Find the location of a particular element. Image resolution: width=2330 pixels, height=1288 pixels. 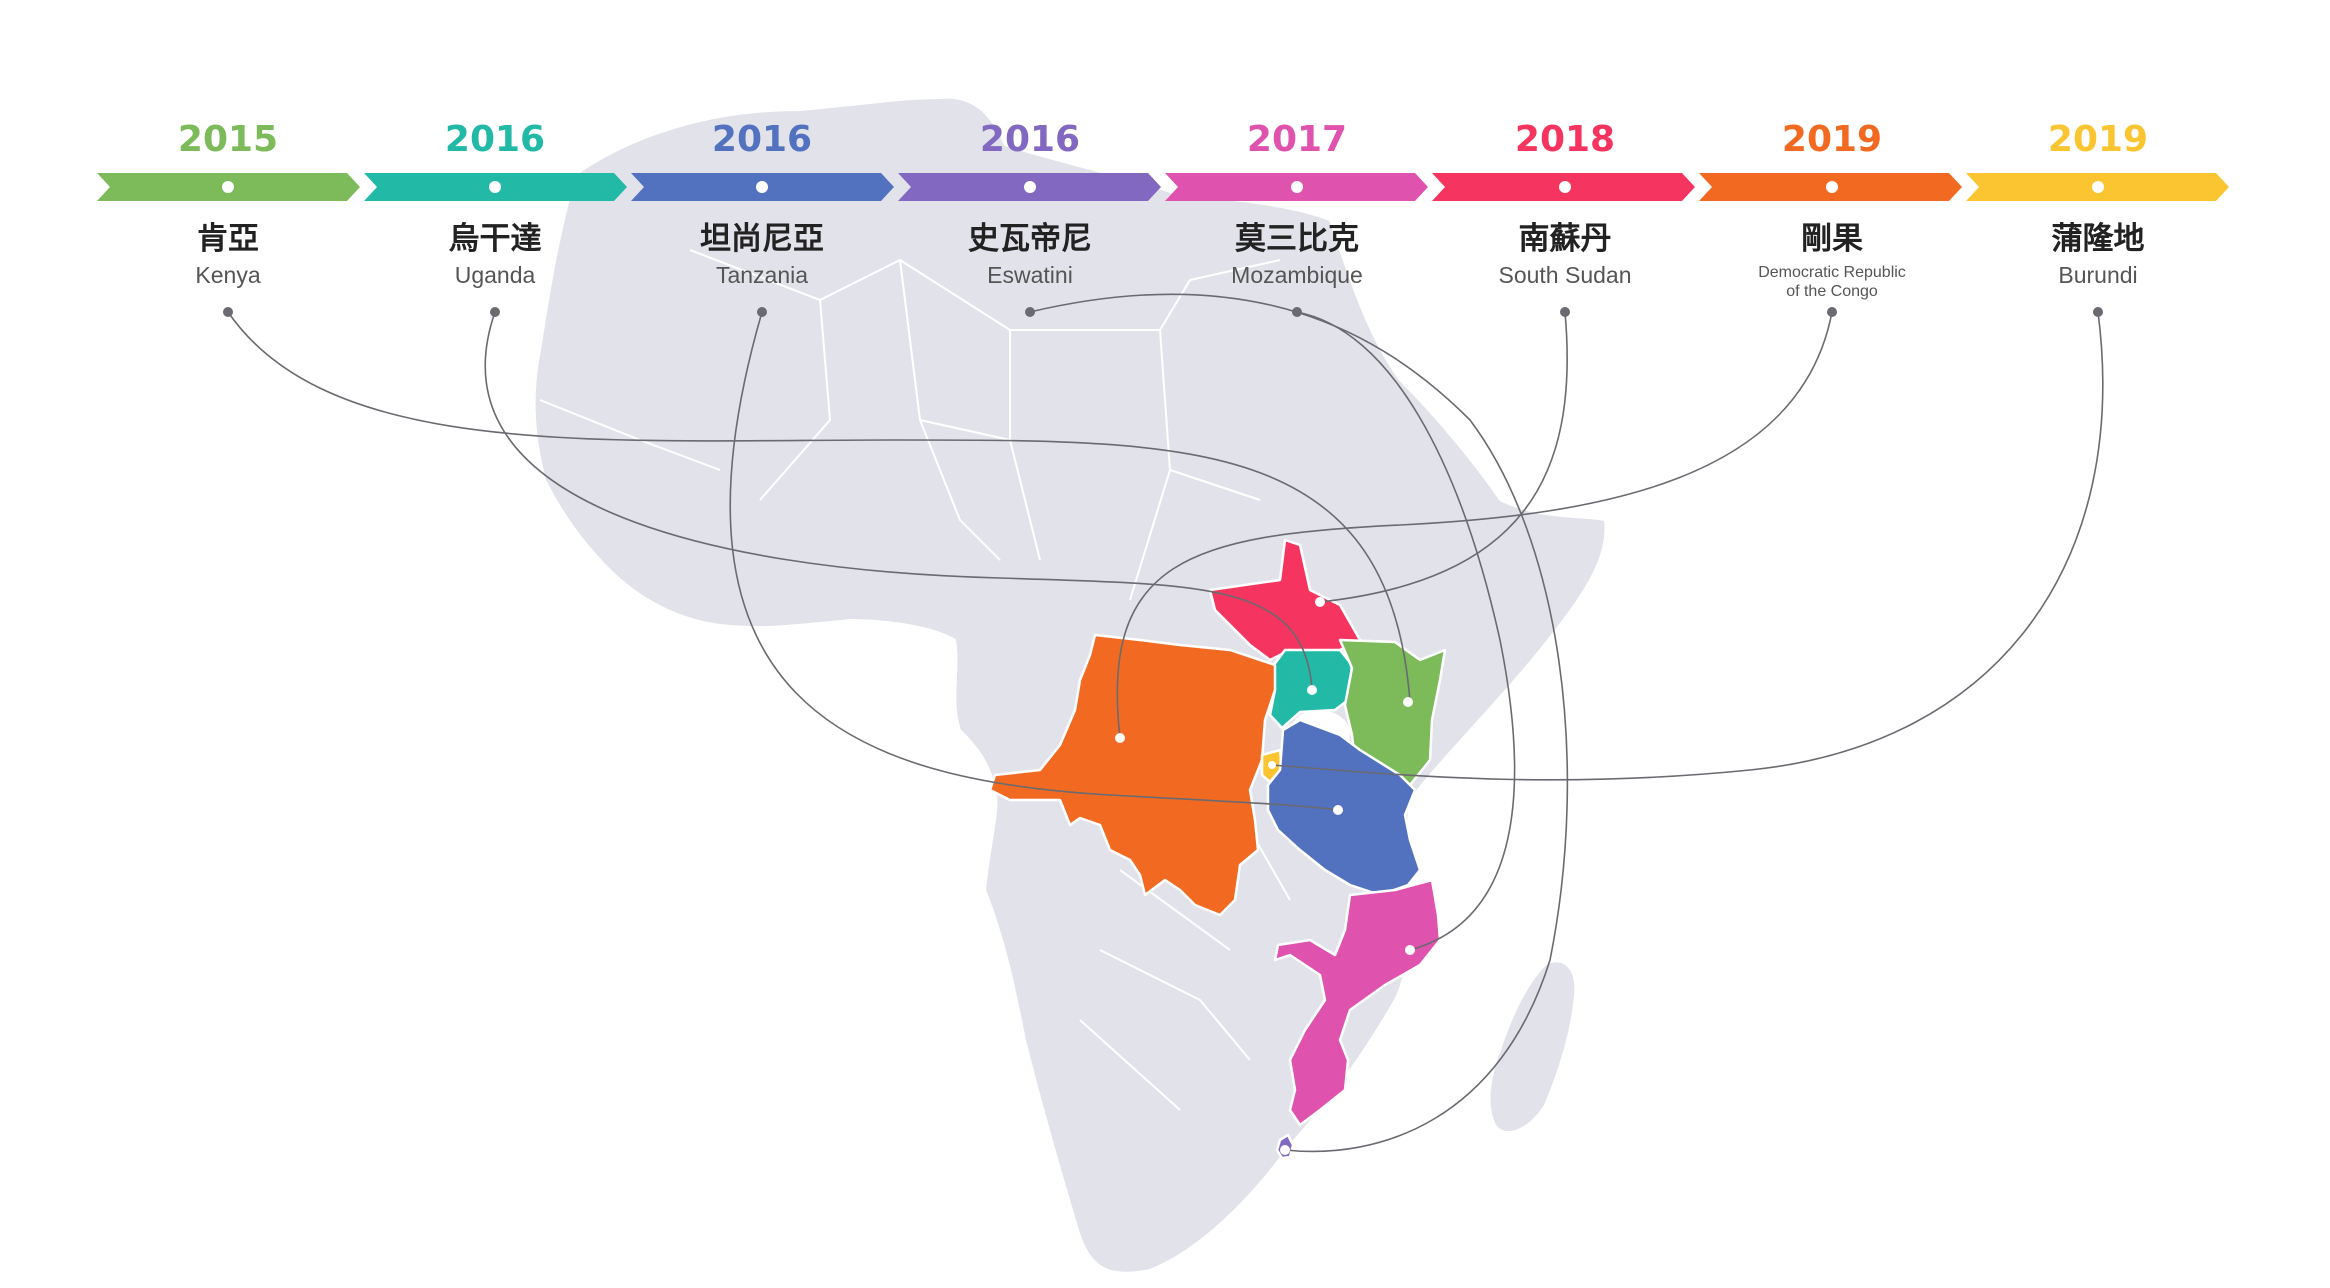

country-name-en: Burundi is located at coordinates (2097, 275).